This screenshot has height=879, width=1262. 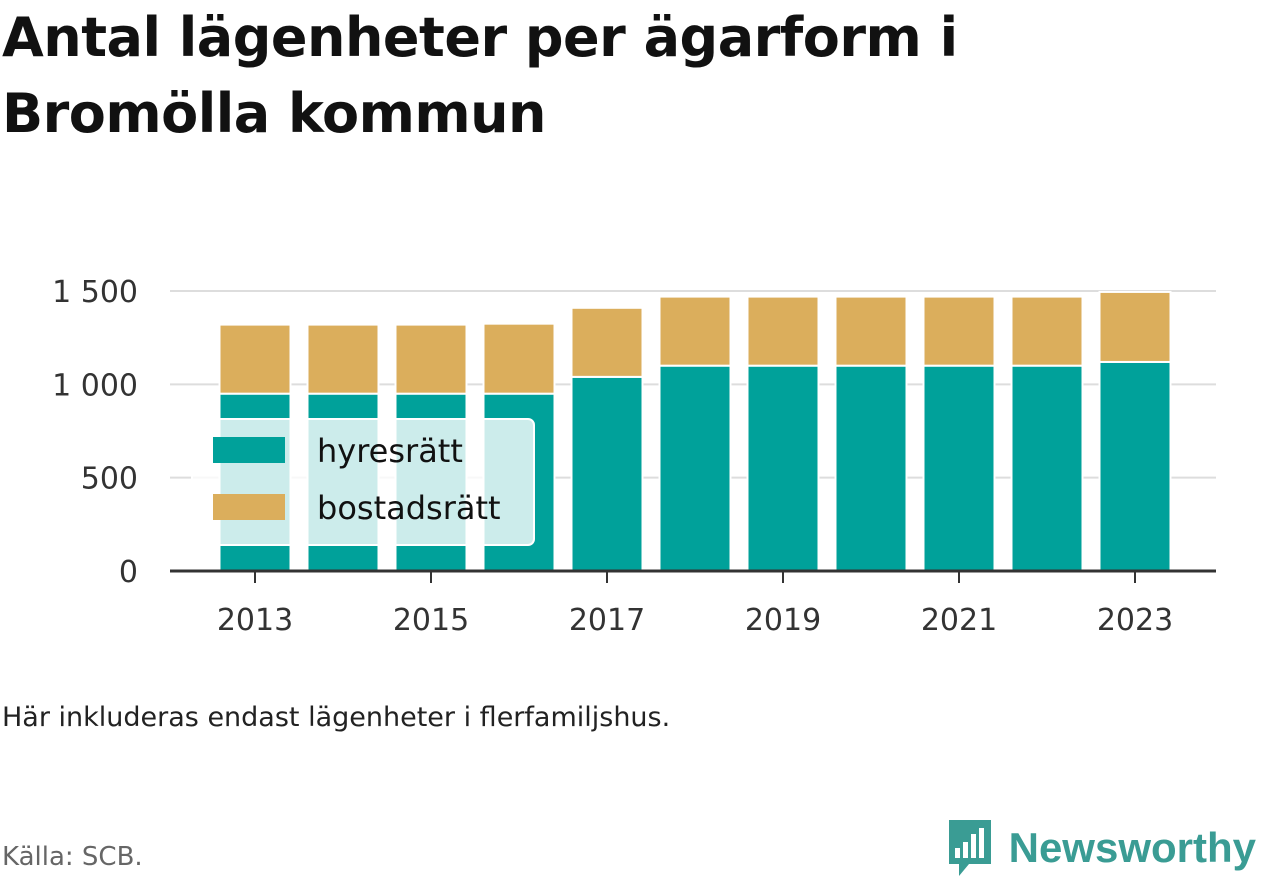 I want to click on x-tick-label: 2019, so click(x=783, y=620).